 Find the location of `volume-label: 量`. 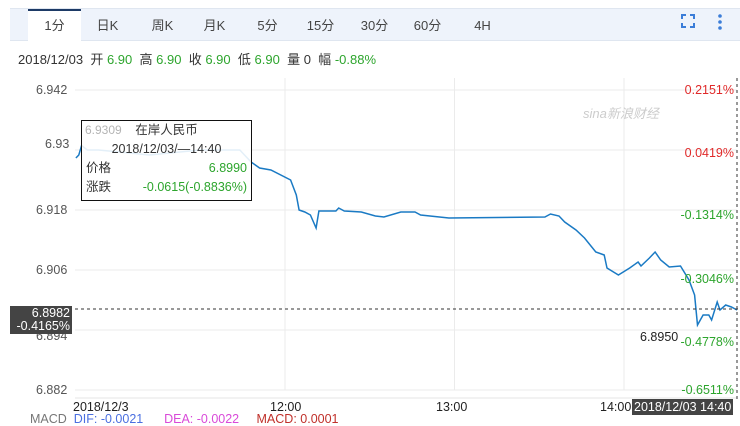

volume-label: 量 is located at coordinates (294, 59).